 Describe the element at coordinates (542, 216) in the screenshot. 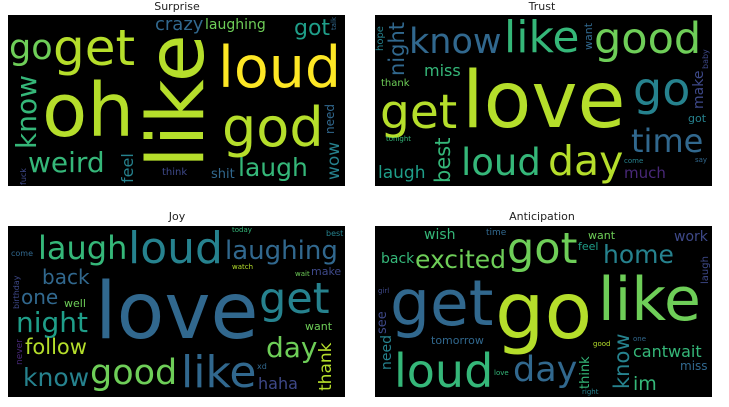

I see `panel-title: Anticipation` at that location.